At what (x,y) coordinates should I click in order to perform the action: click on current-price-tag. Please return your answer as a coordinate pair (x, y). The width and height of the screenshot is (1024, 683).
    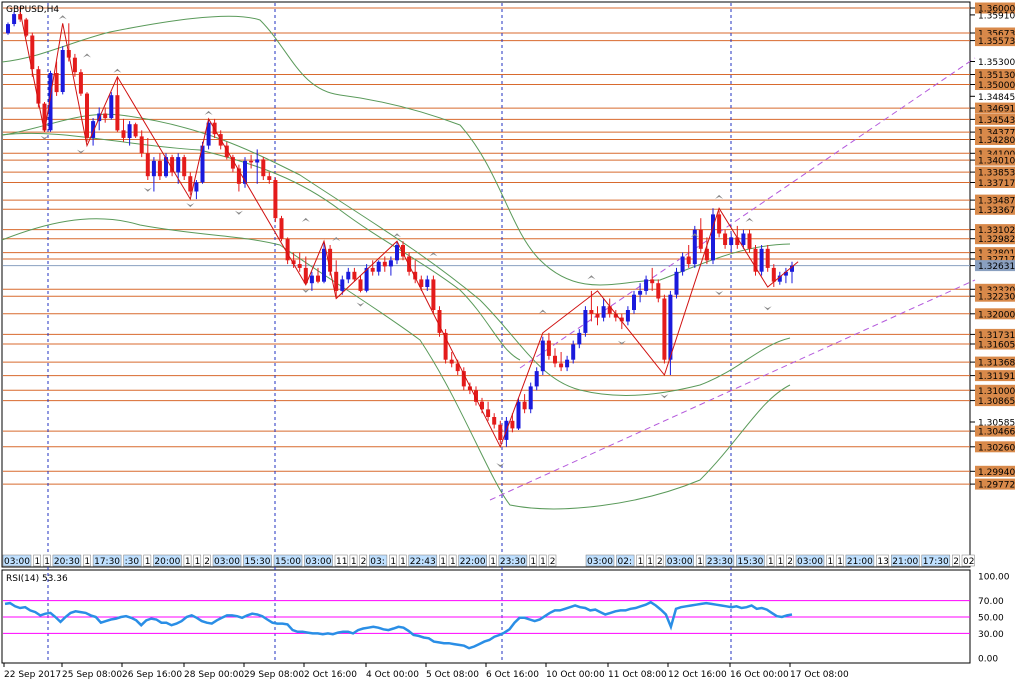
    Looking at the image, I should click on (995, 266).